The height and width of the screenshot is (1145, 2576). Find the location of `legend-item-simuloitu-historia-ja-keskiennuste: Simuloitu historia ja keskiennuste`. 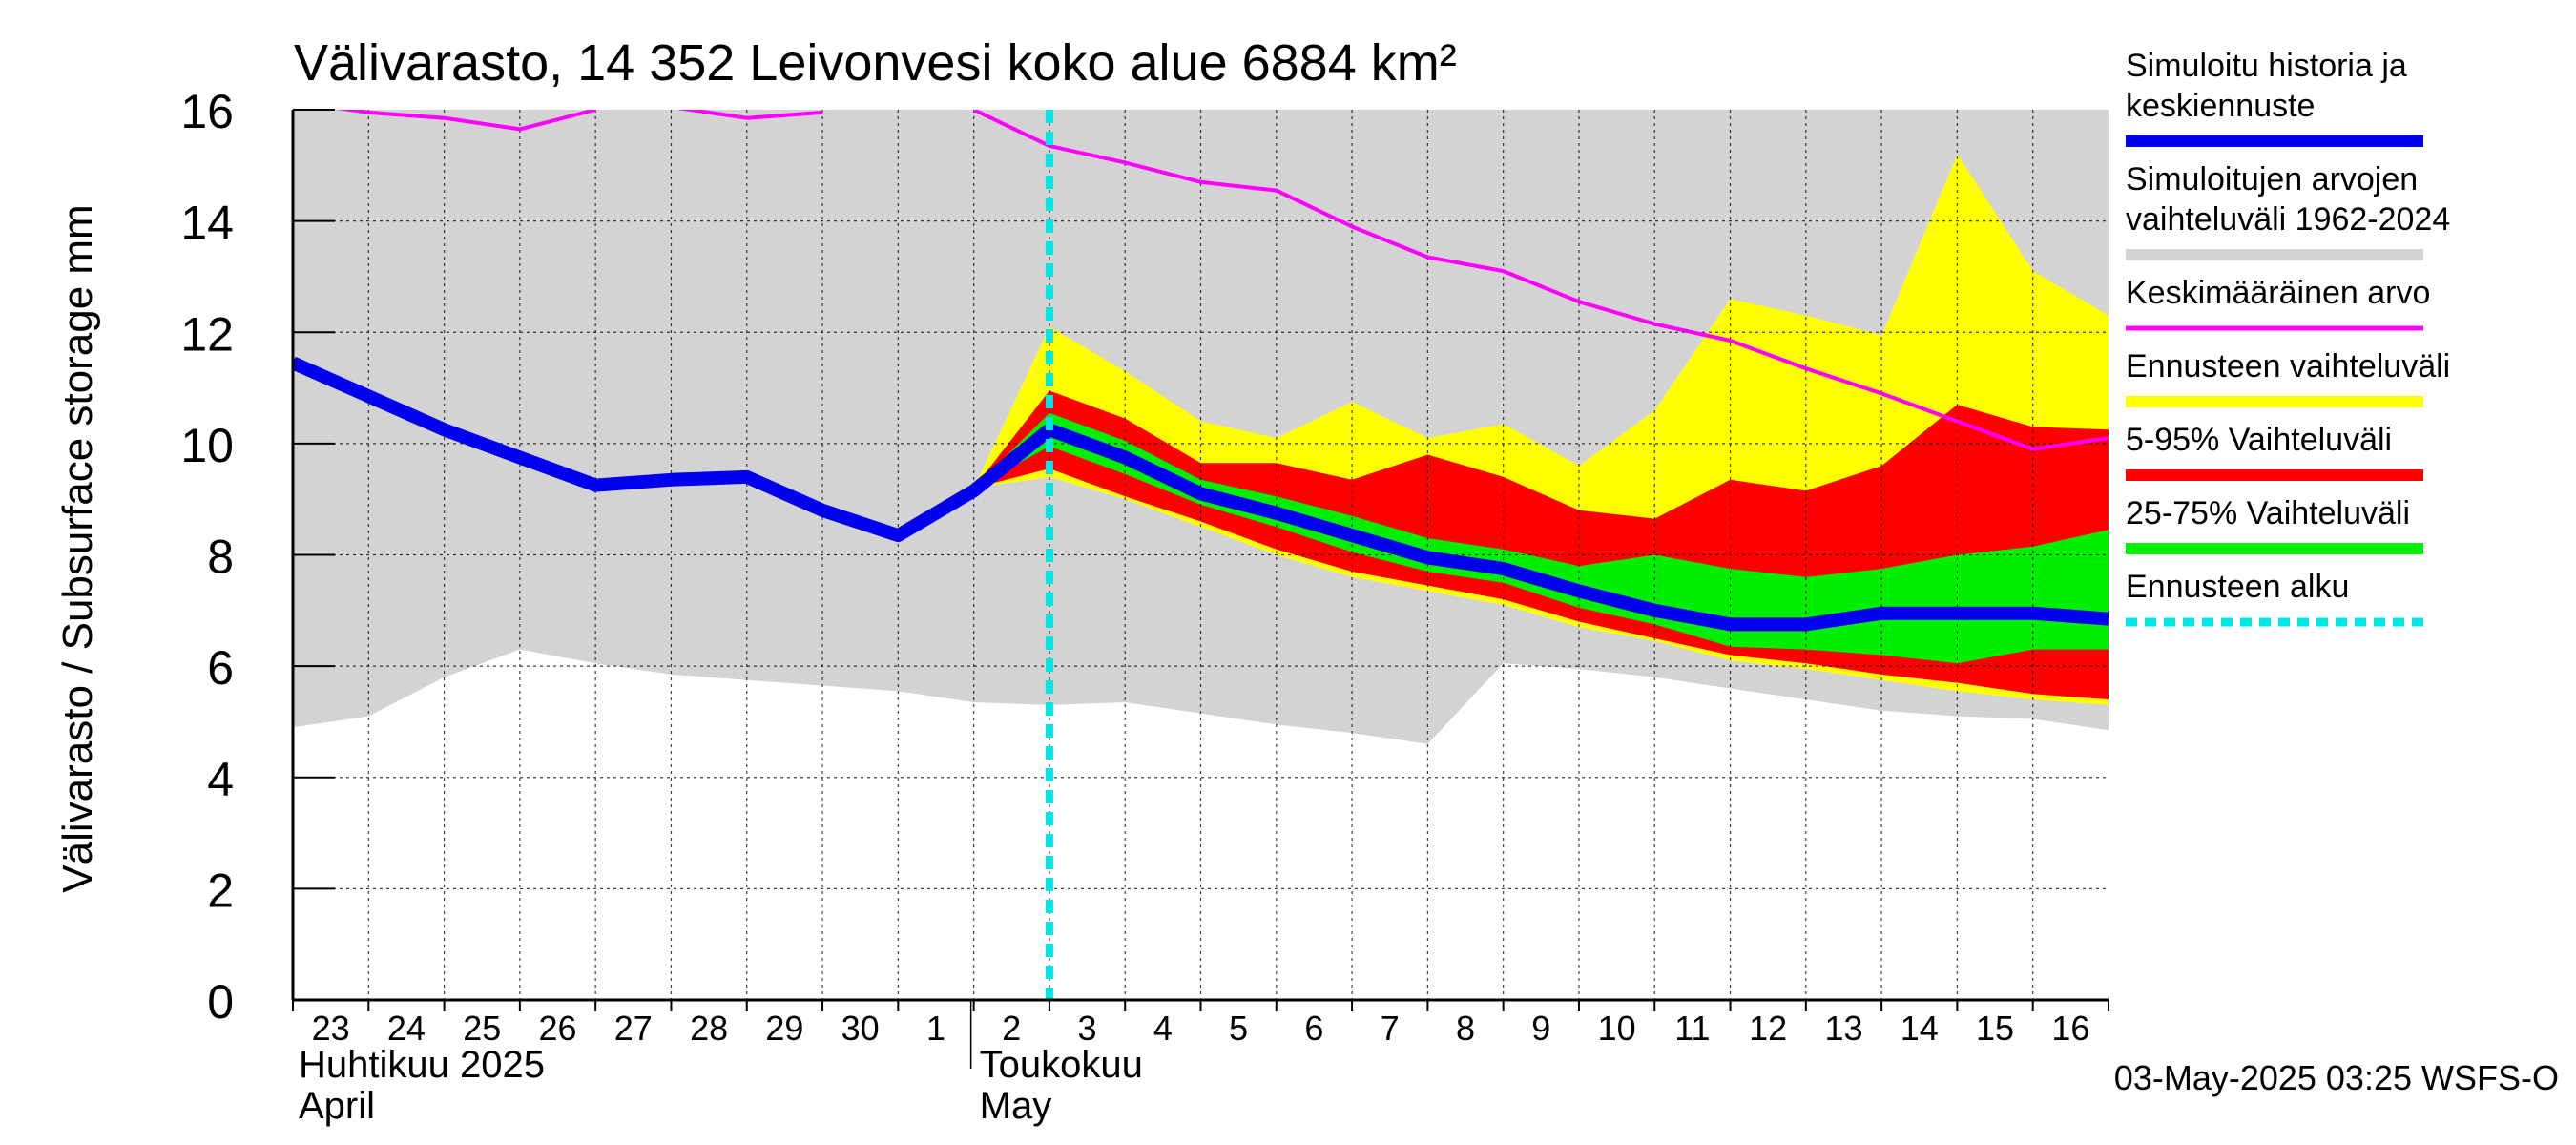

legend-item-simuloitu-historia-ja-keskiennuste: Simuloitu historia ja keskiennuste is located at coordinates (2274, 97).